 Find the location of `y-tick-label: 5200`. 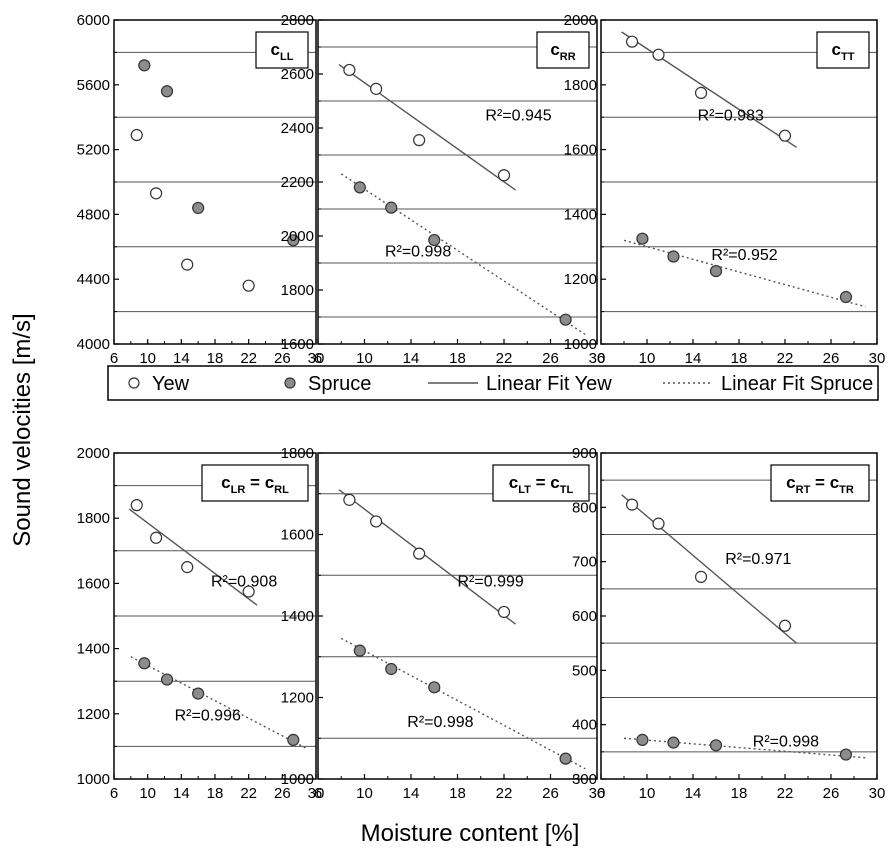

y-tick-label: 5200 is located at coordinates (93, 150).